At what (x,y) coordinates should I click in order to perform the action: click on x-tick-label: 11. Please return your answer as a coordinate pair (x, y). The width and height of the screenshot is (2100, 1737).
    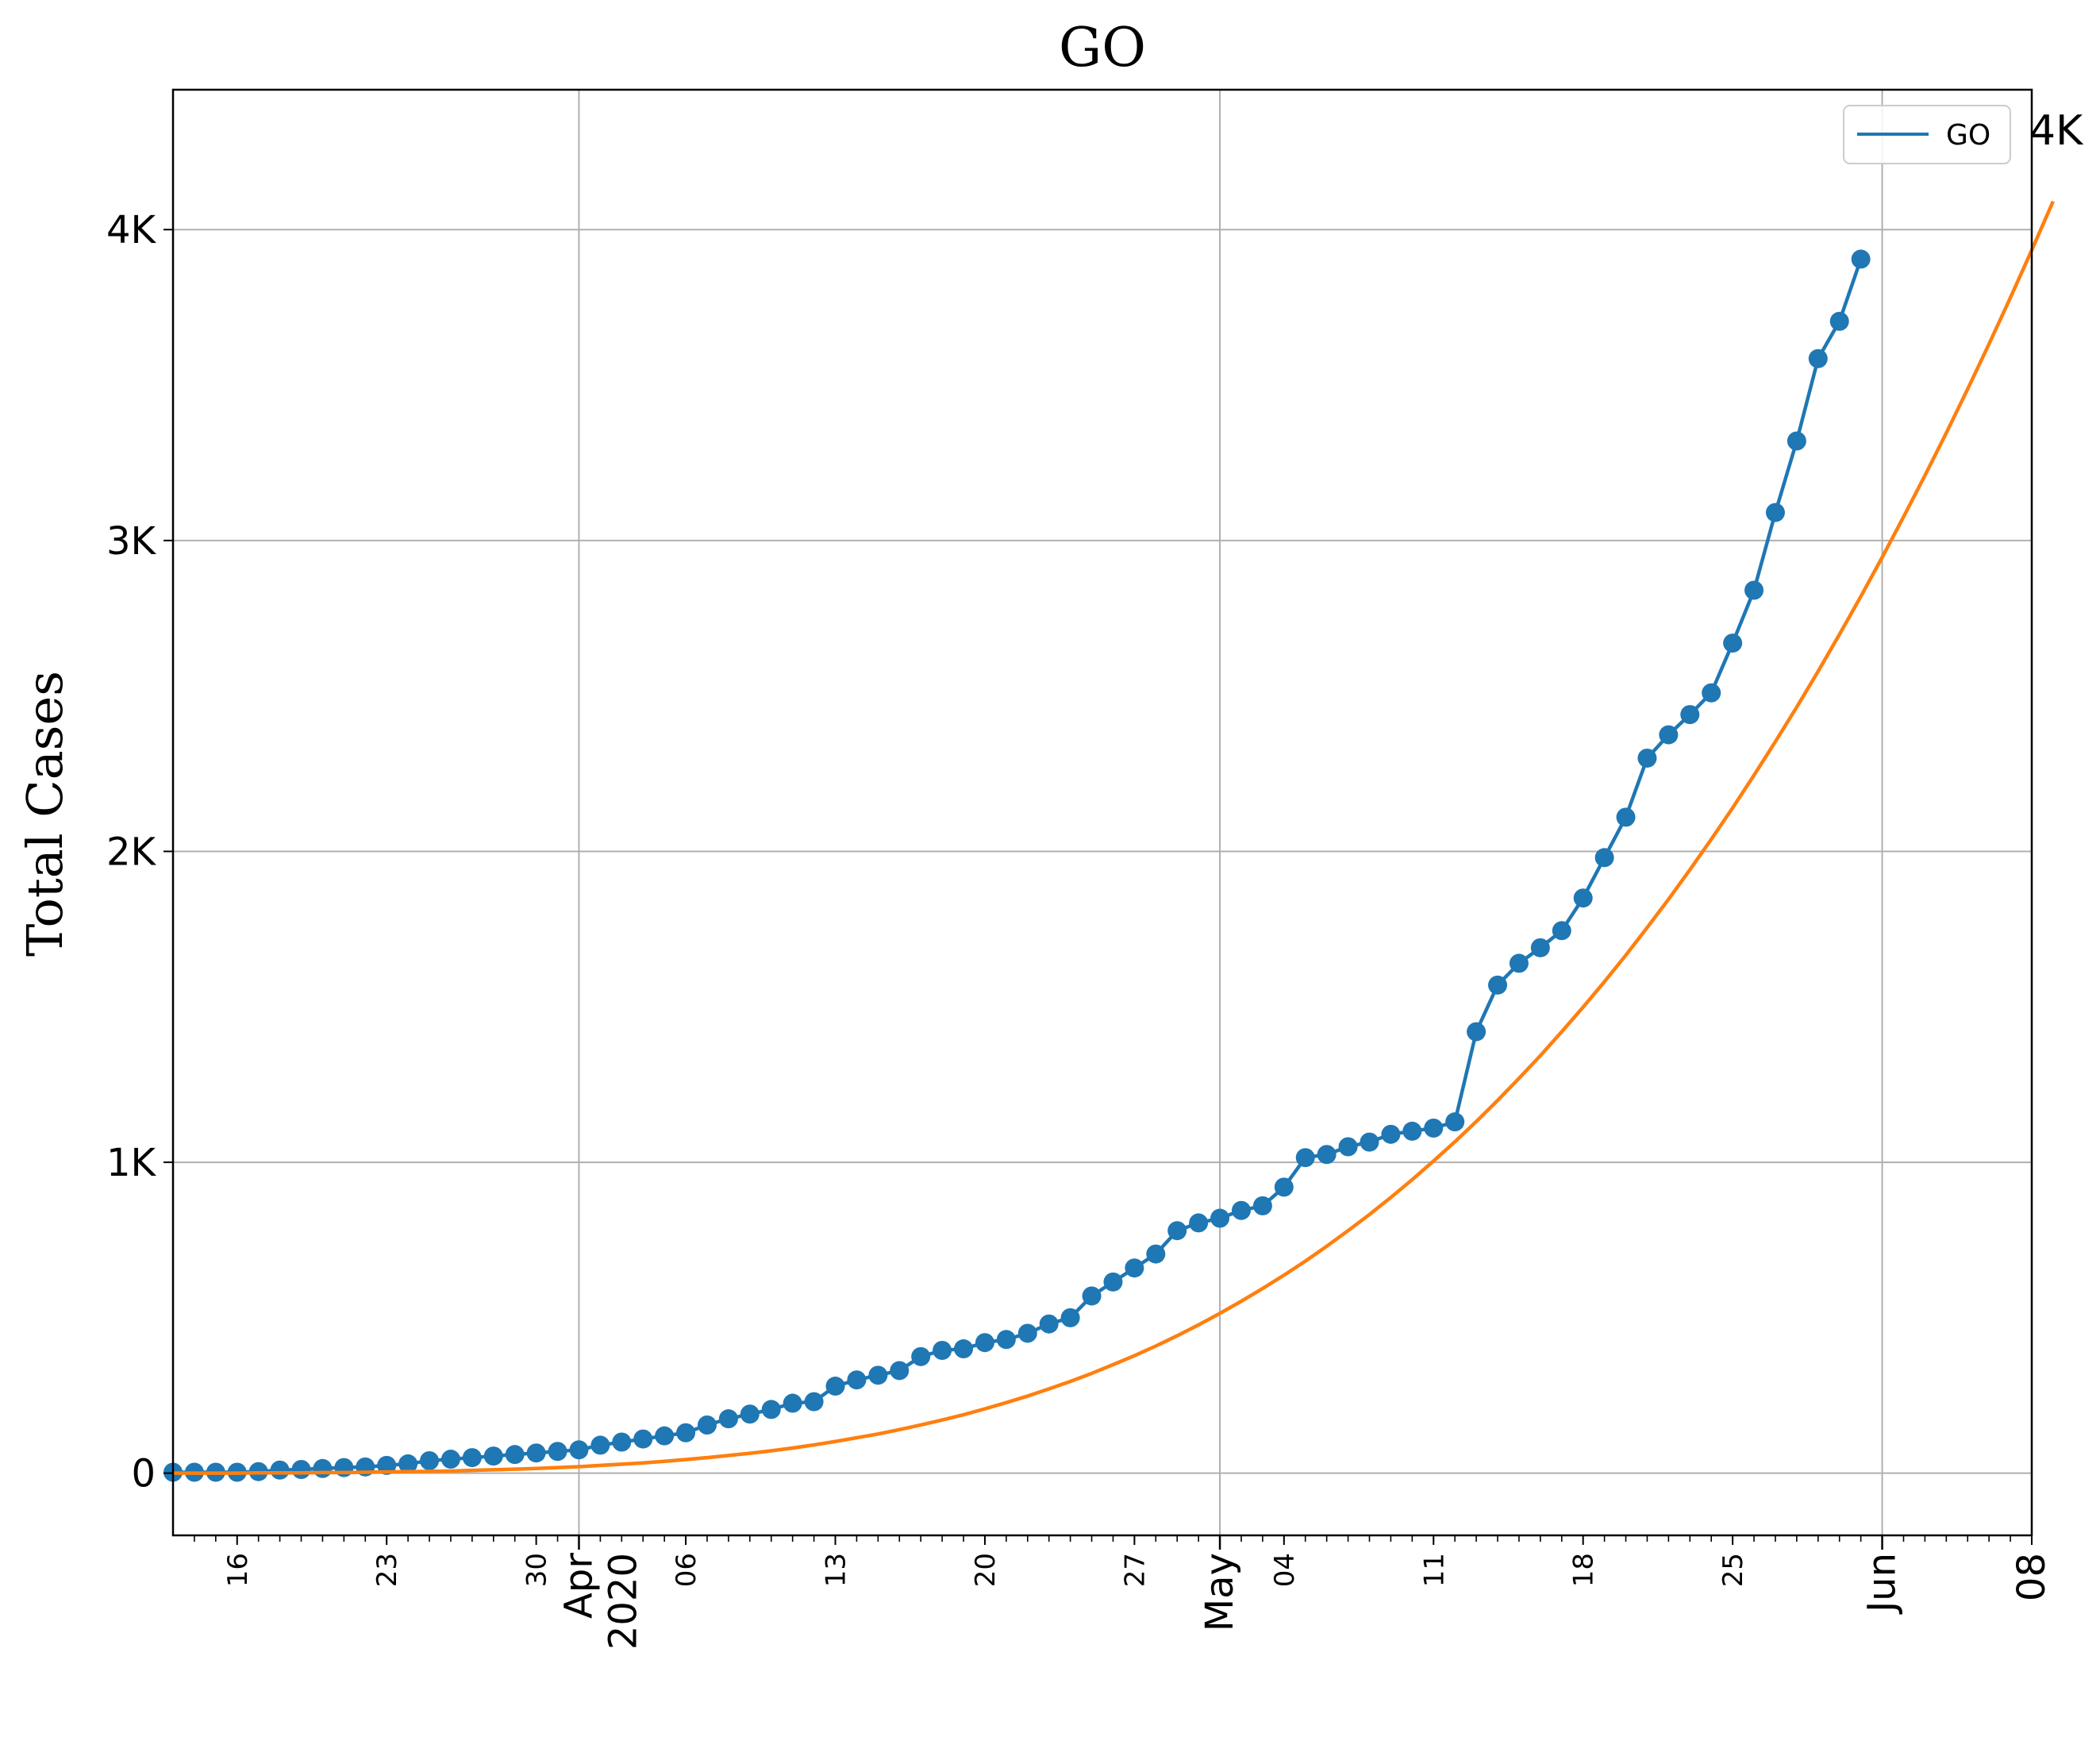
    Looking at the image, I should click on (1434, 1570).